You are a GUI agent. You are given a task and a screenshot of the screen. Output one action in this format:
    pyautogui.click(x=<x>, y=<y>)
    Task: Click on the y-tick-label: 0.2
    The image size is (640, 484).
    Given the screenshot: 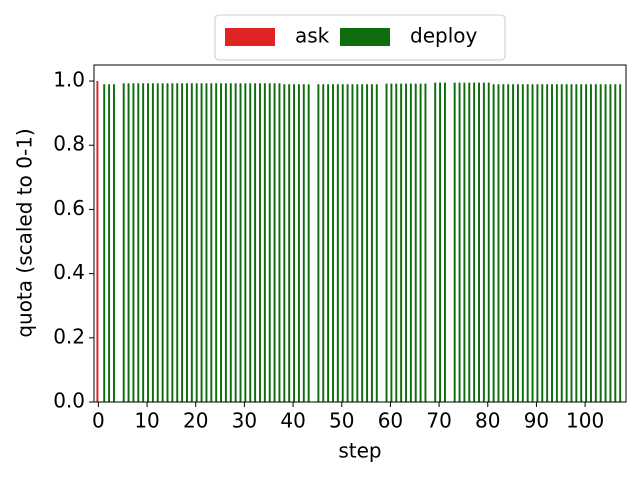 What is the action you would take?
    pyautogui.click(x=69, y=336)
    